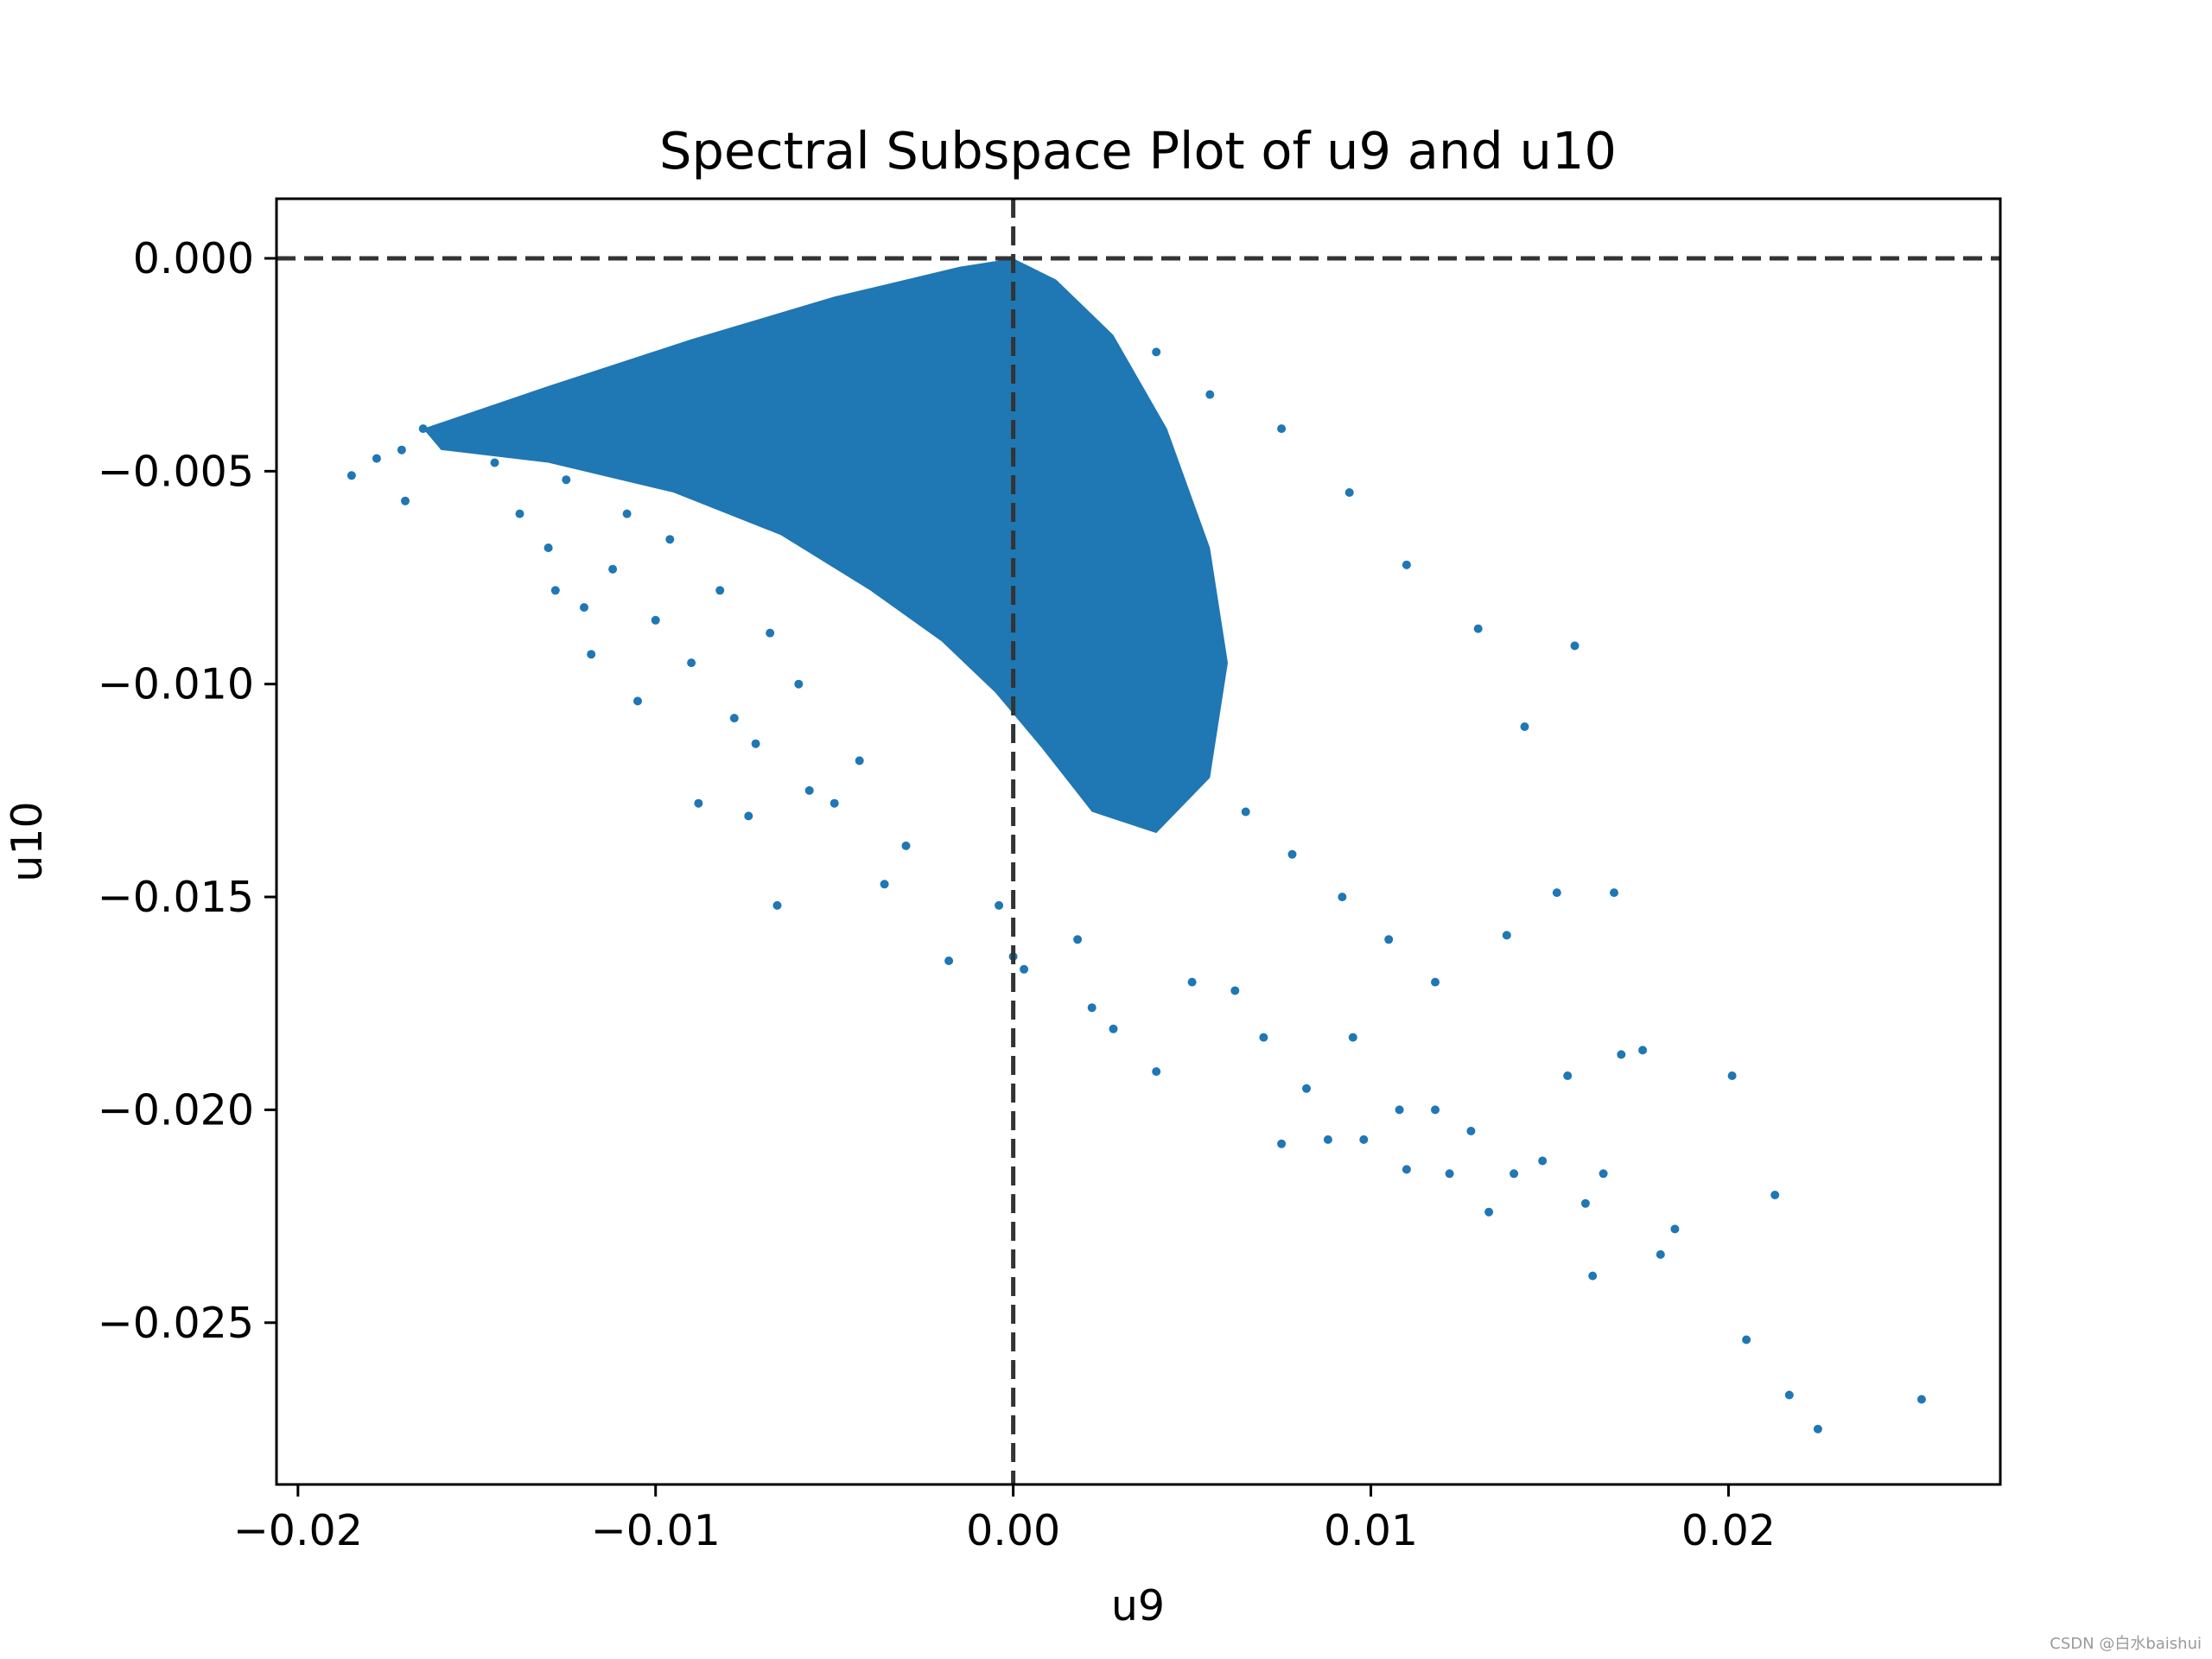 Image resolution: width=2212 pixels, height=1659 pixels. Describe the element at coordinates (176, 684) in the screenshot. I see `y-tick-label: −0.010` at that location.